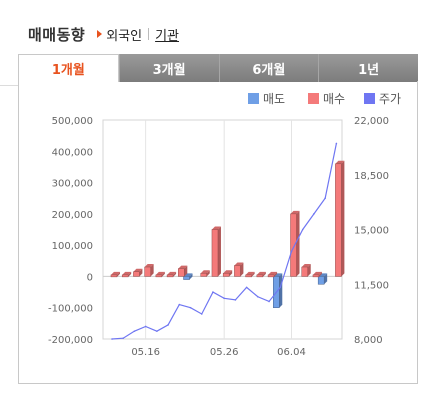 This screenshot has height=414, width=435. What do you see at coordinates (149, 34) in the screenshot?
I see `subnav-divider` at bounding box center [149, 34].